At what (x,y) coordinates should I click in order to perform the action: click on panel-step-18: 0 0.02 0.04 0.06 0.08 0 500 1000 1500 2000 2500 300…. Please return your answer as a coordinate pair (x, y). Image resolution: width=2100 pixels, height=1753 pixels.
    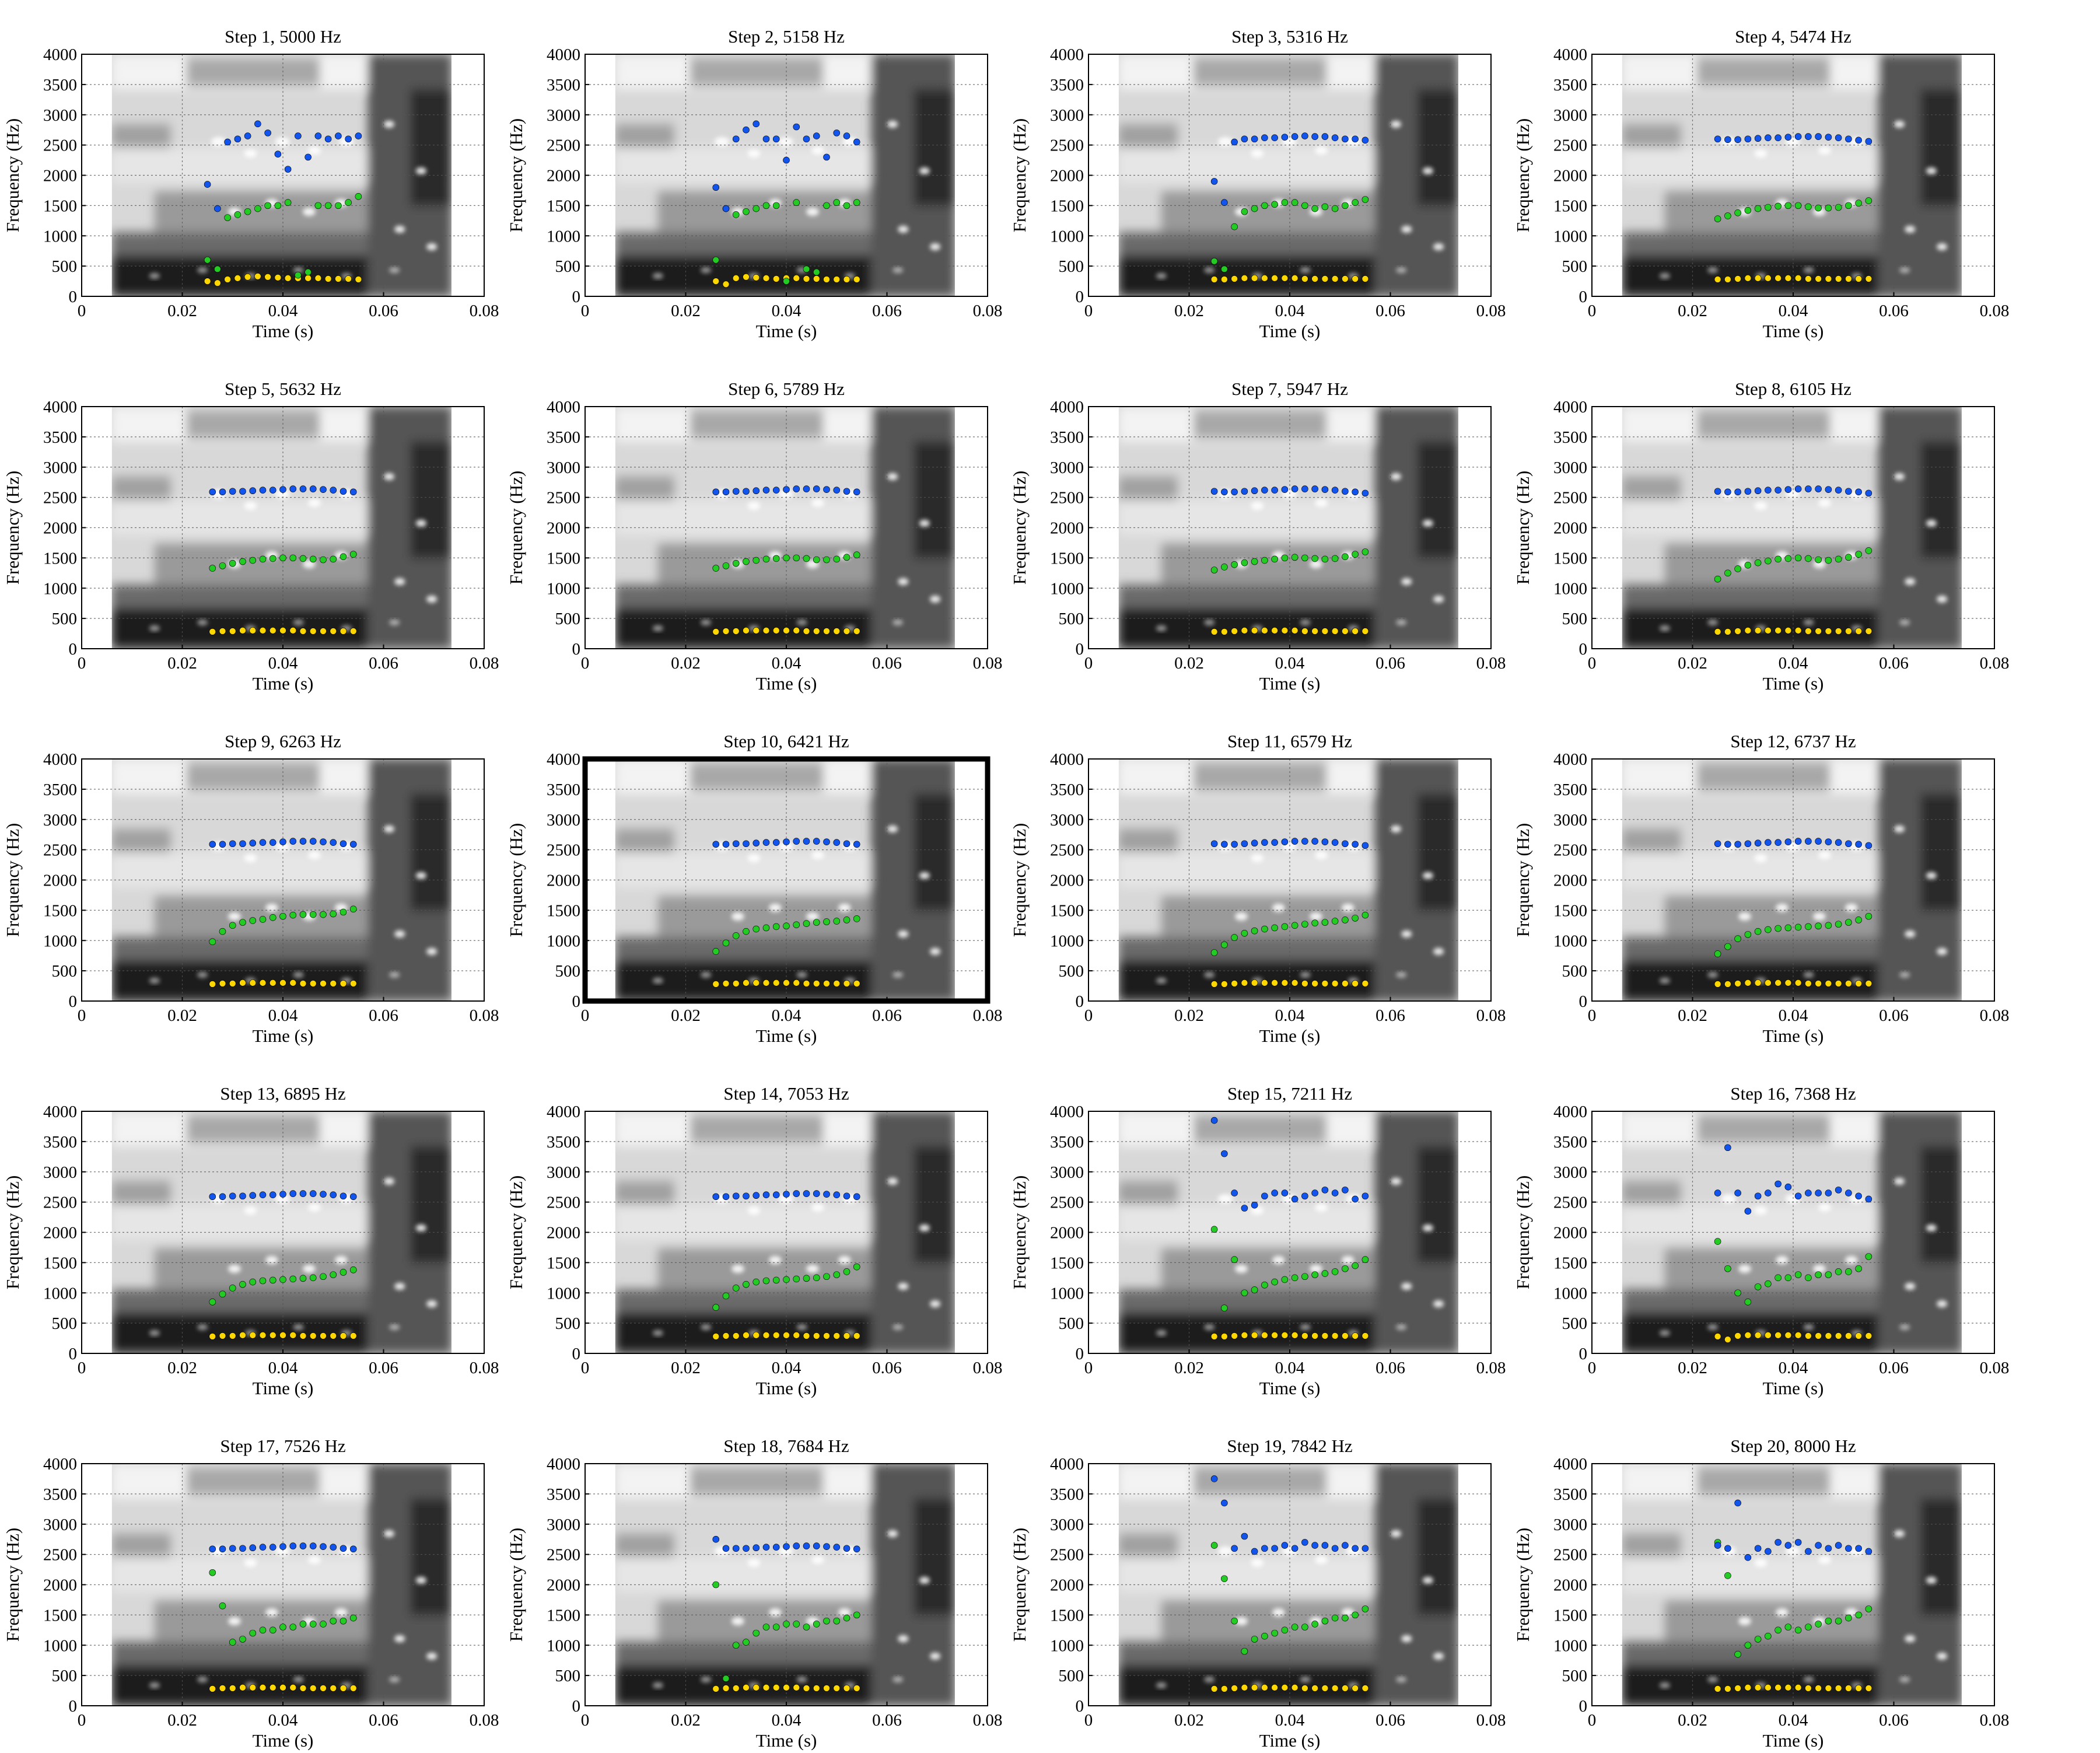
    Looking at the image, I should click on (754, 1593).